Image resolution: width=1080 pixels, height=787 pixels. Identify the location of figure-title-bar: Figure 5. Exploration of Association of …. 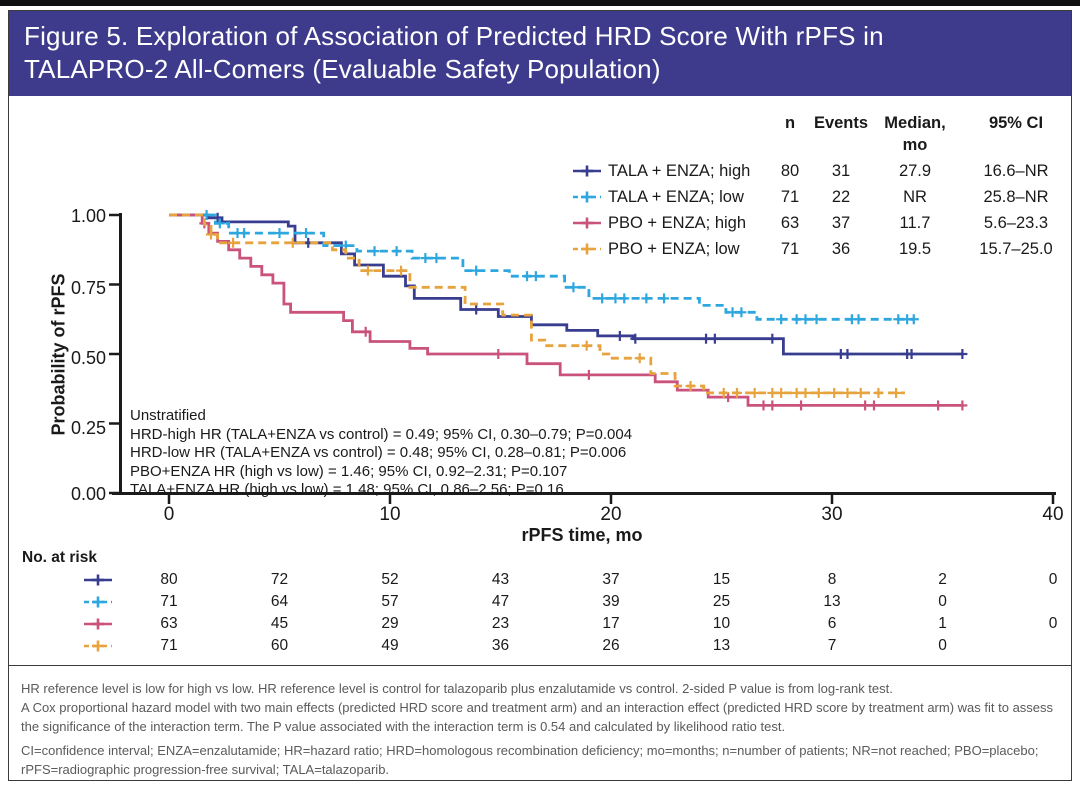
(540, 53).